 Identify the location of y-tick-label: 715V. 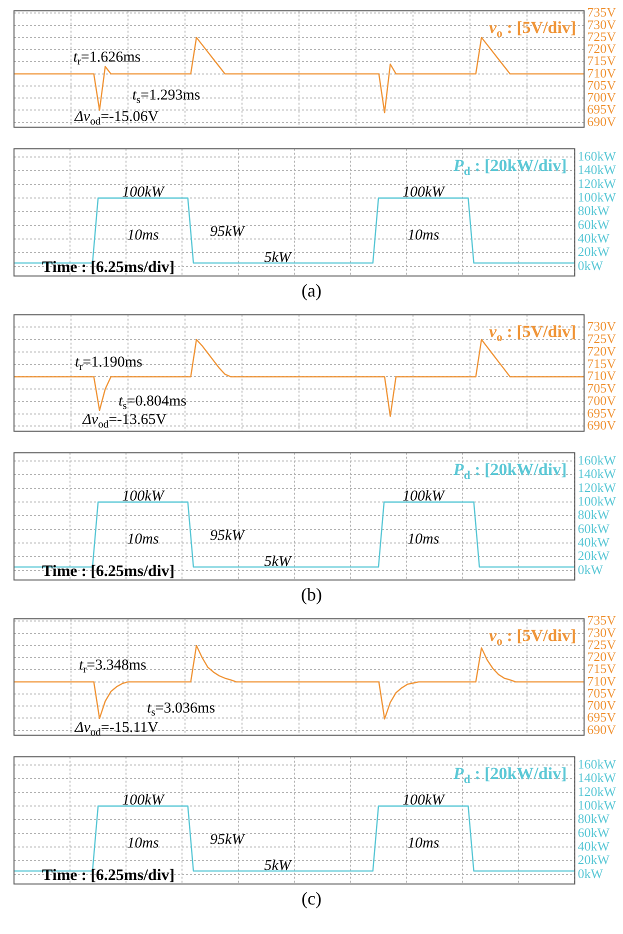
(602, 363).